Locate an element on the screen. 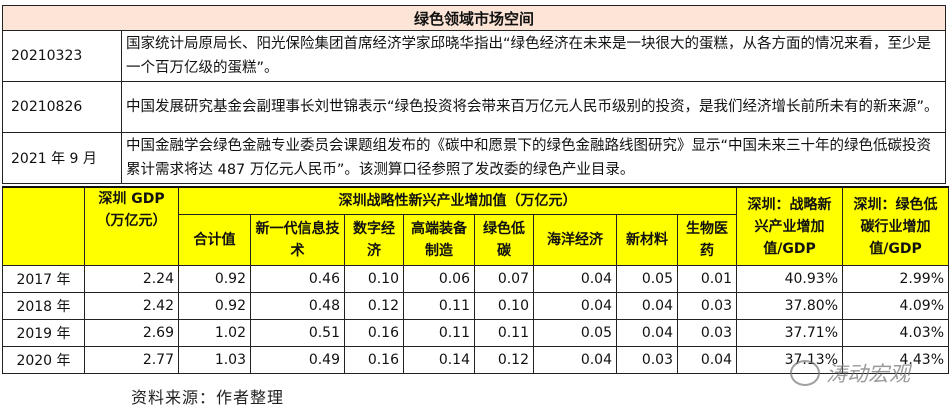 This screenshot has height=415, width=952. sub-header: 生物医药 is located at coordinates (707, 240).